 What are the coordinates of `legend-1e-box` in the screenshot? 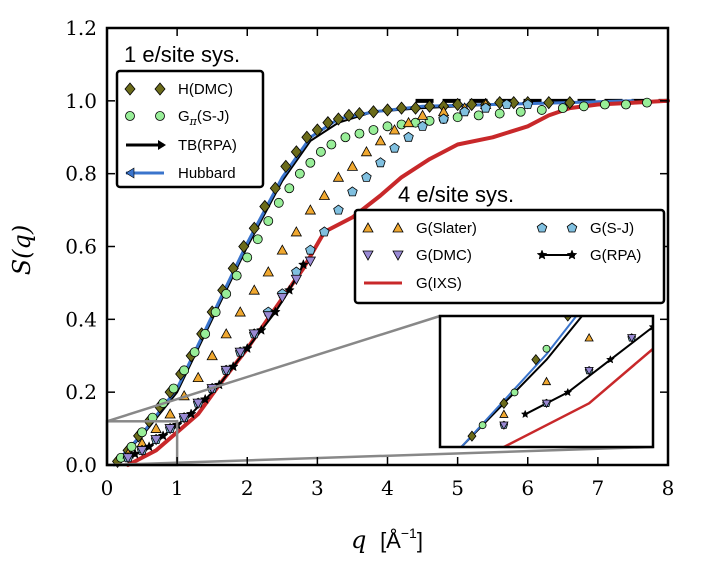 It's located at (190, 129).